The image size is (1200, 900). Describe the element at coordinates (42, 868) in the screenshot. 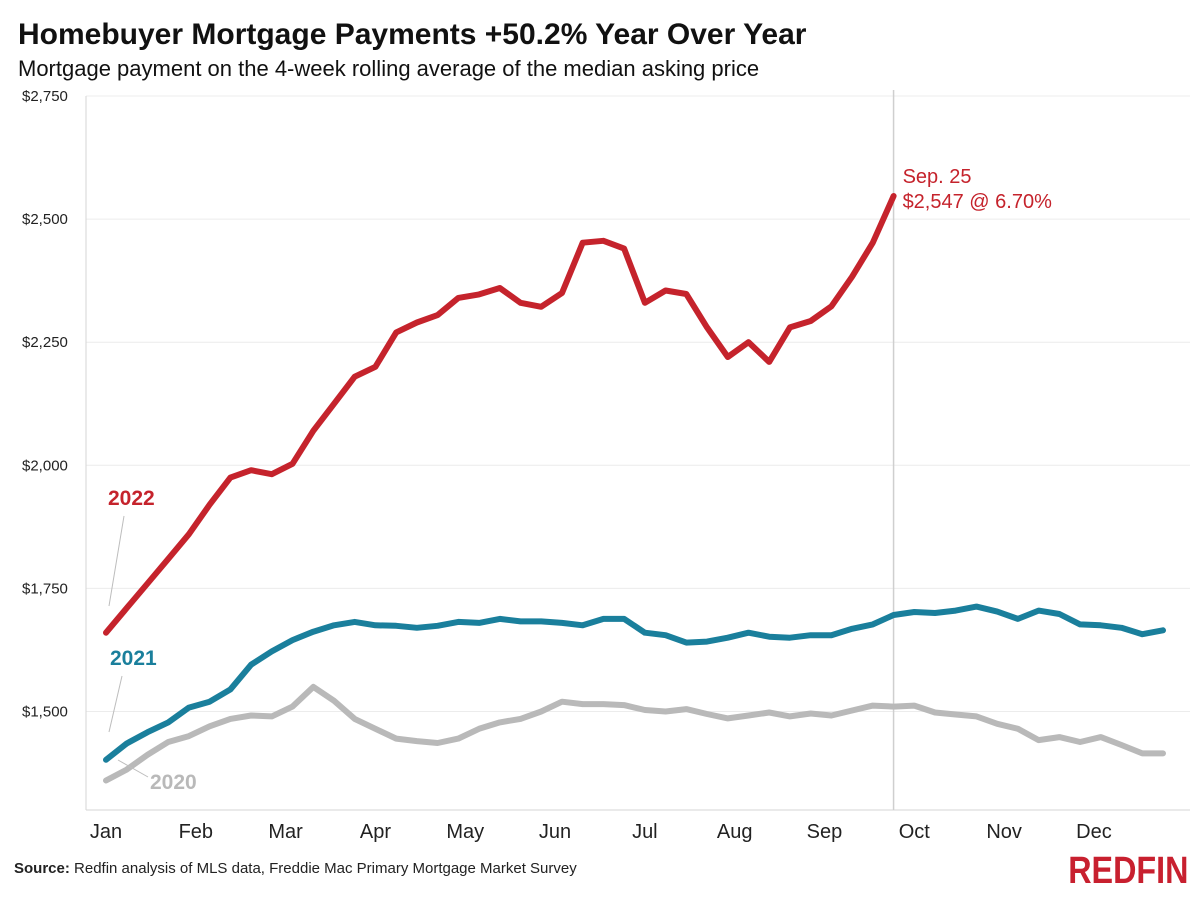

I see `source-label: Source:` at that location.